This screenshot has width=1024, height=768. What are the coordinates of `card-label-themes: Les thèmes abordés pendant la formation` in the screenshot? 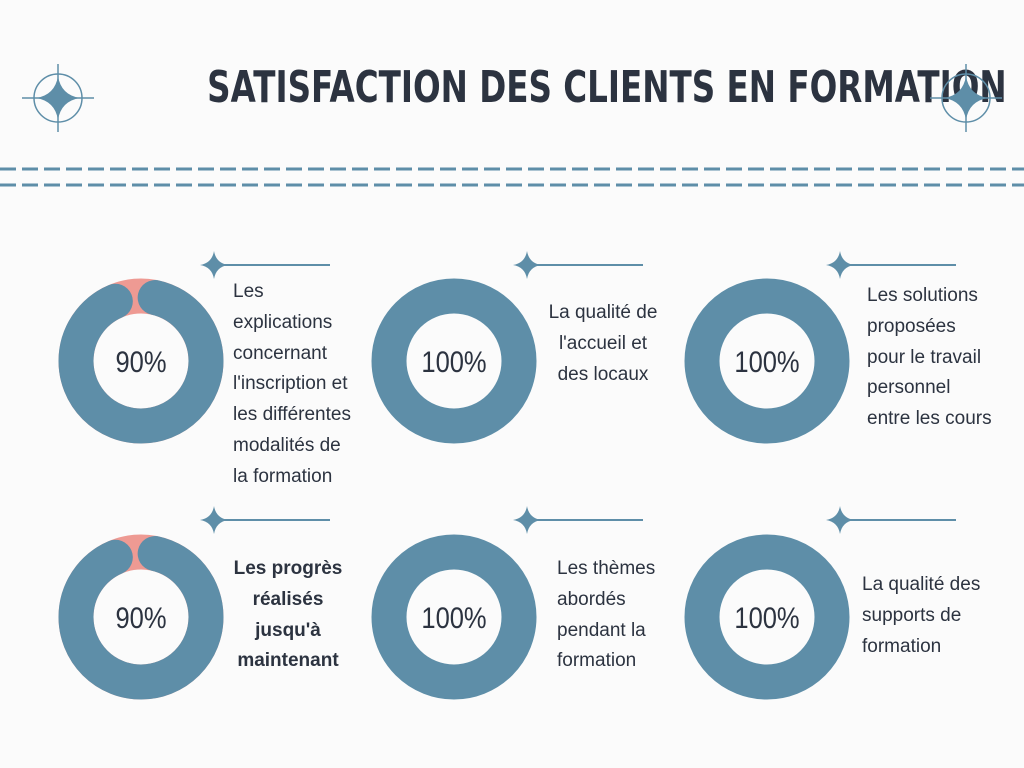 It's located at (606, 615).